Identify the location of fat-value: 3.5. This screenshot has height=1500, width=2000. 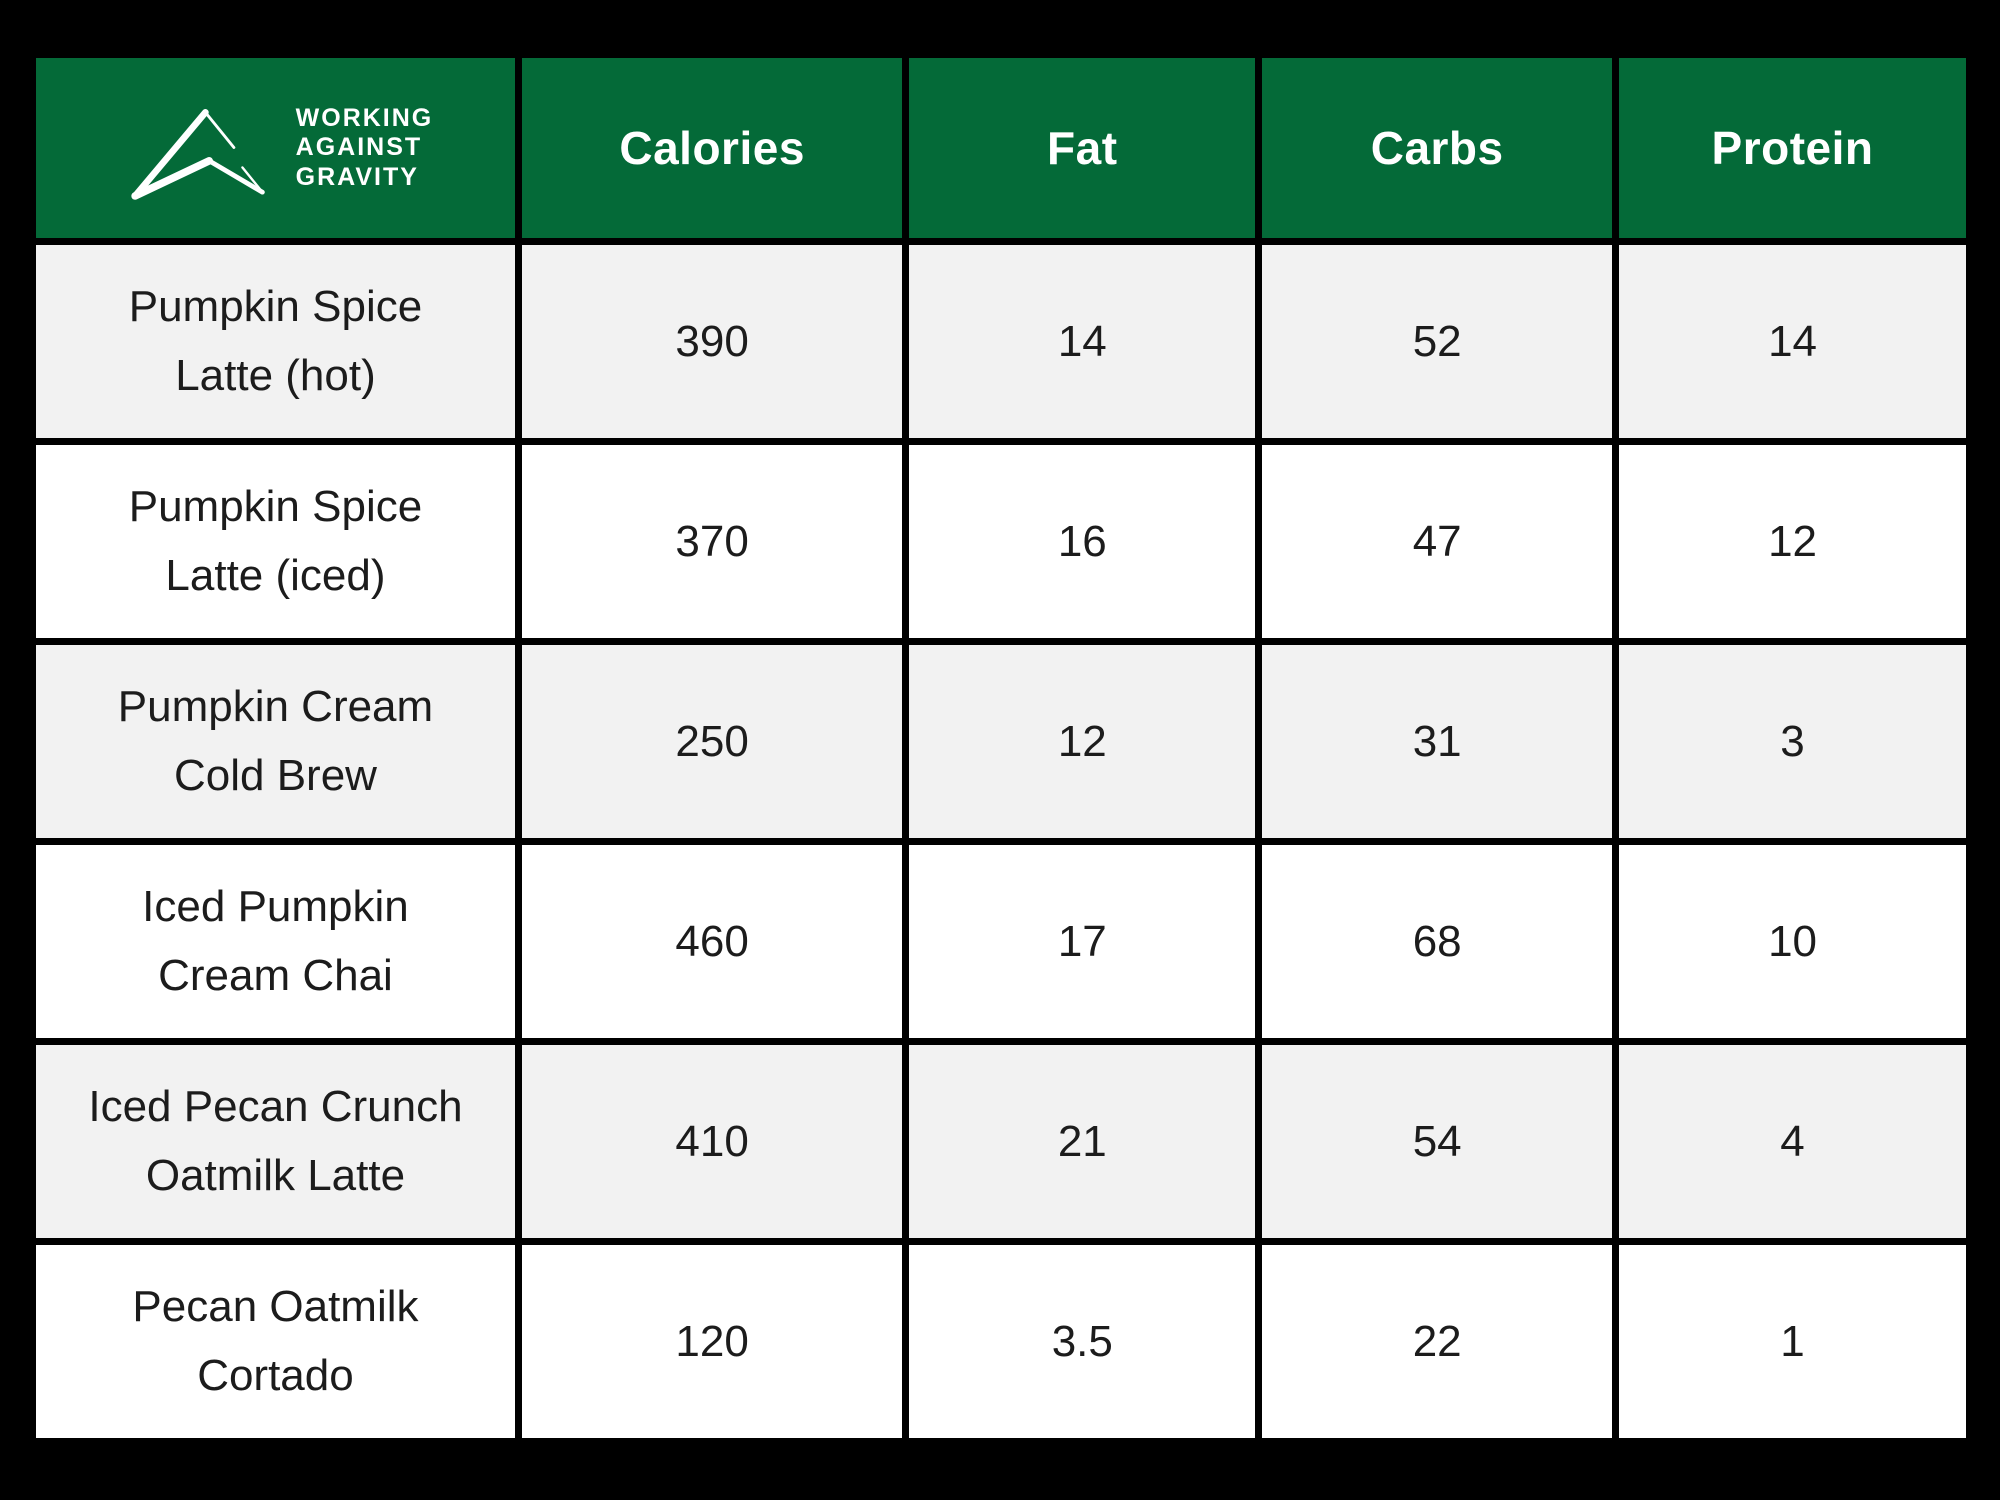
(1082, 1341).